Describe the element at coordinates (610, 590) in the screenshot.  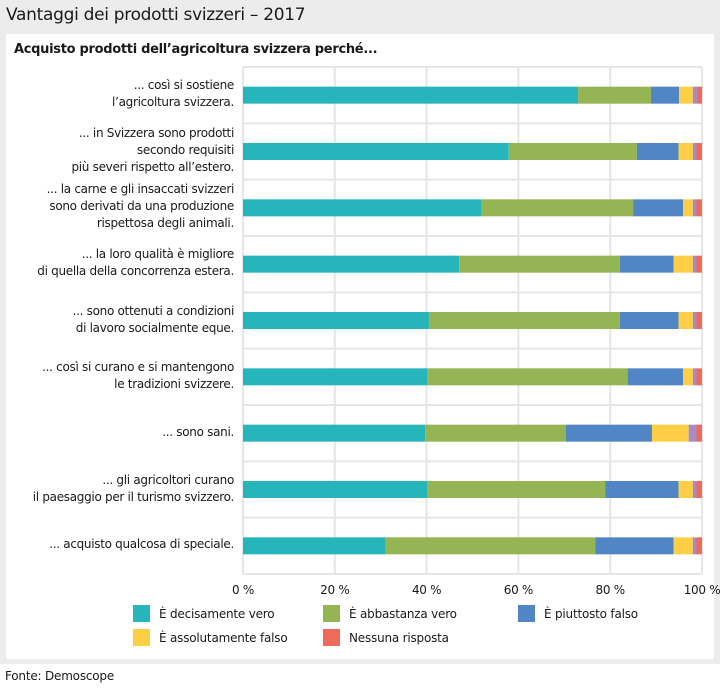
I see `x-tick-label: 80 %` at that location.